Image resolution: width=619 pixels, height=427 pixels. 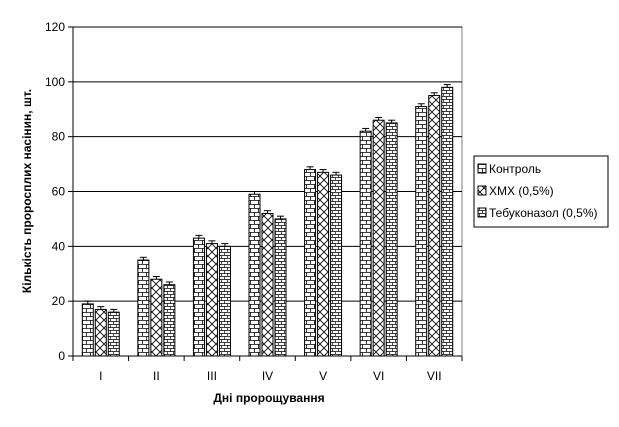 I want to click on bar-3-IV, so click(x=280, y=287).